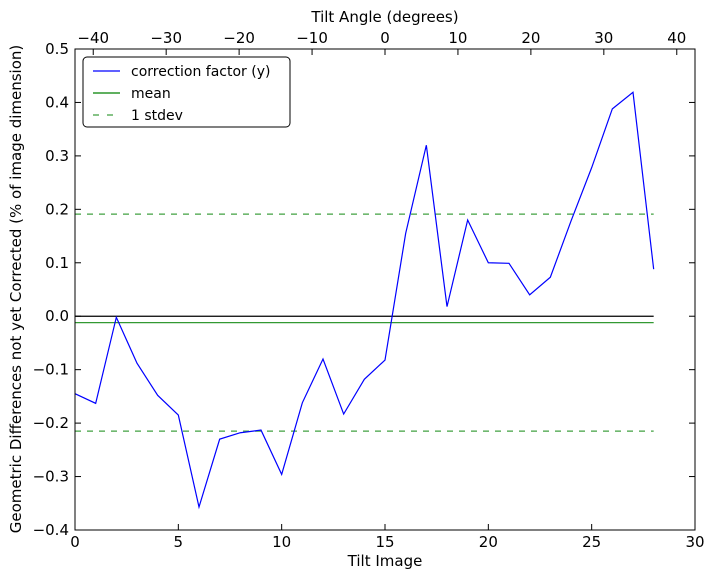  I want to click on x-tick-label: 5, so click(179, 542).